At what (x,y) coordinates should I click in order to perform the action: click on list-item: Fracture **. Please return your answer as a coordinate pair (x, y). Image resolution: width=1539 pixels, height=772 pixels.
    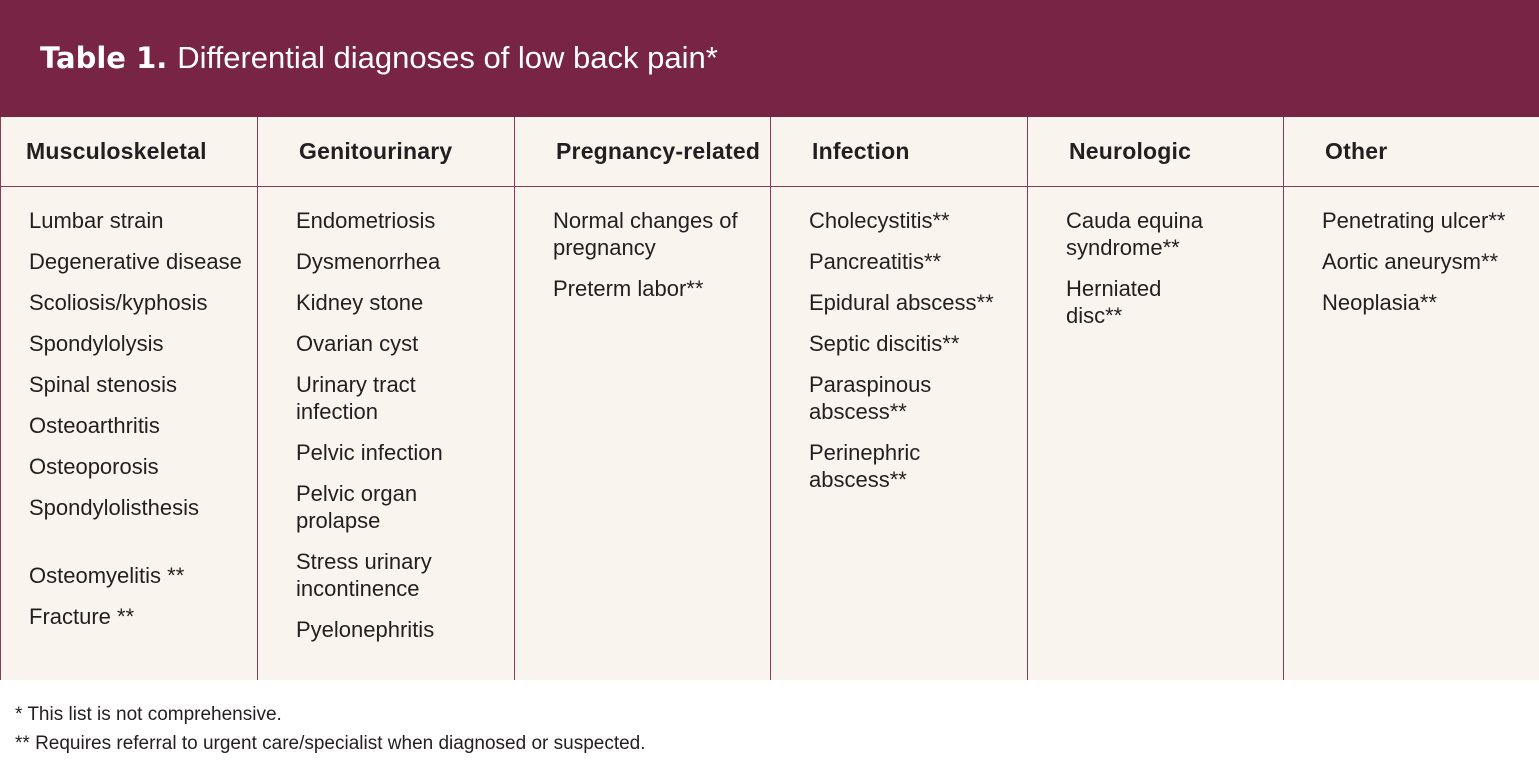
    Looking at the image, I should click on (82, 616).